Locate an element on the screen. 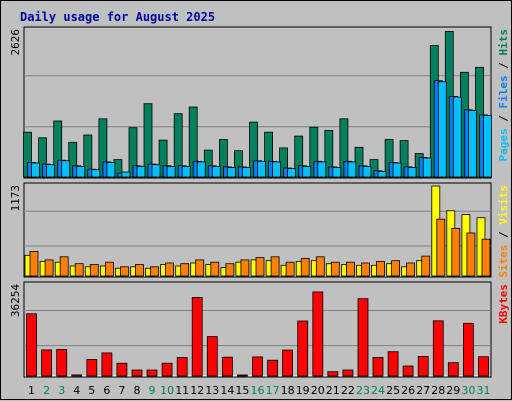 The height and width of the screenshot is (401, 512). chart-title: Daily usage for August 2025 is located at coordinates (117, 17).